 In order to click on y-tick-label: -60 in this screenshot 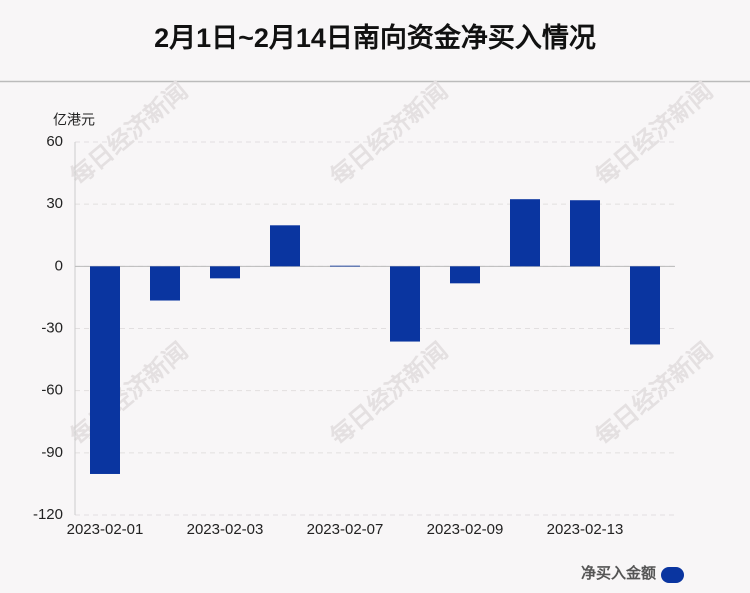, I will do `click(52, 390)`.